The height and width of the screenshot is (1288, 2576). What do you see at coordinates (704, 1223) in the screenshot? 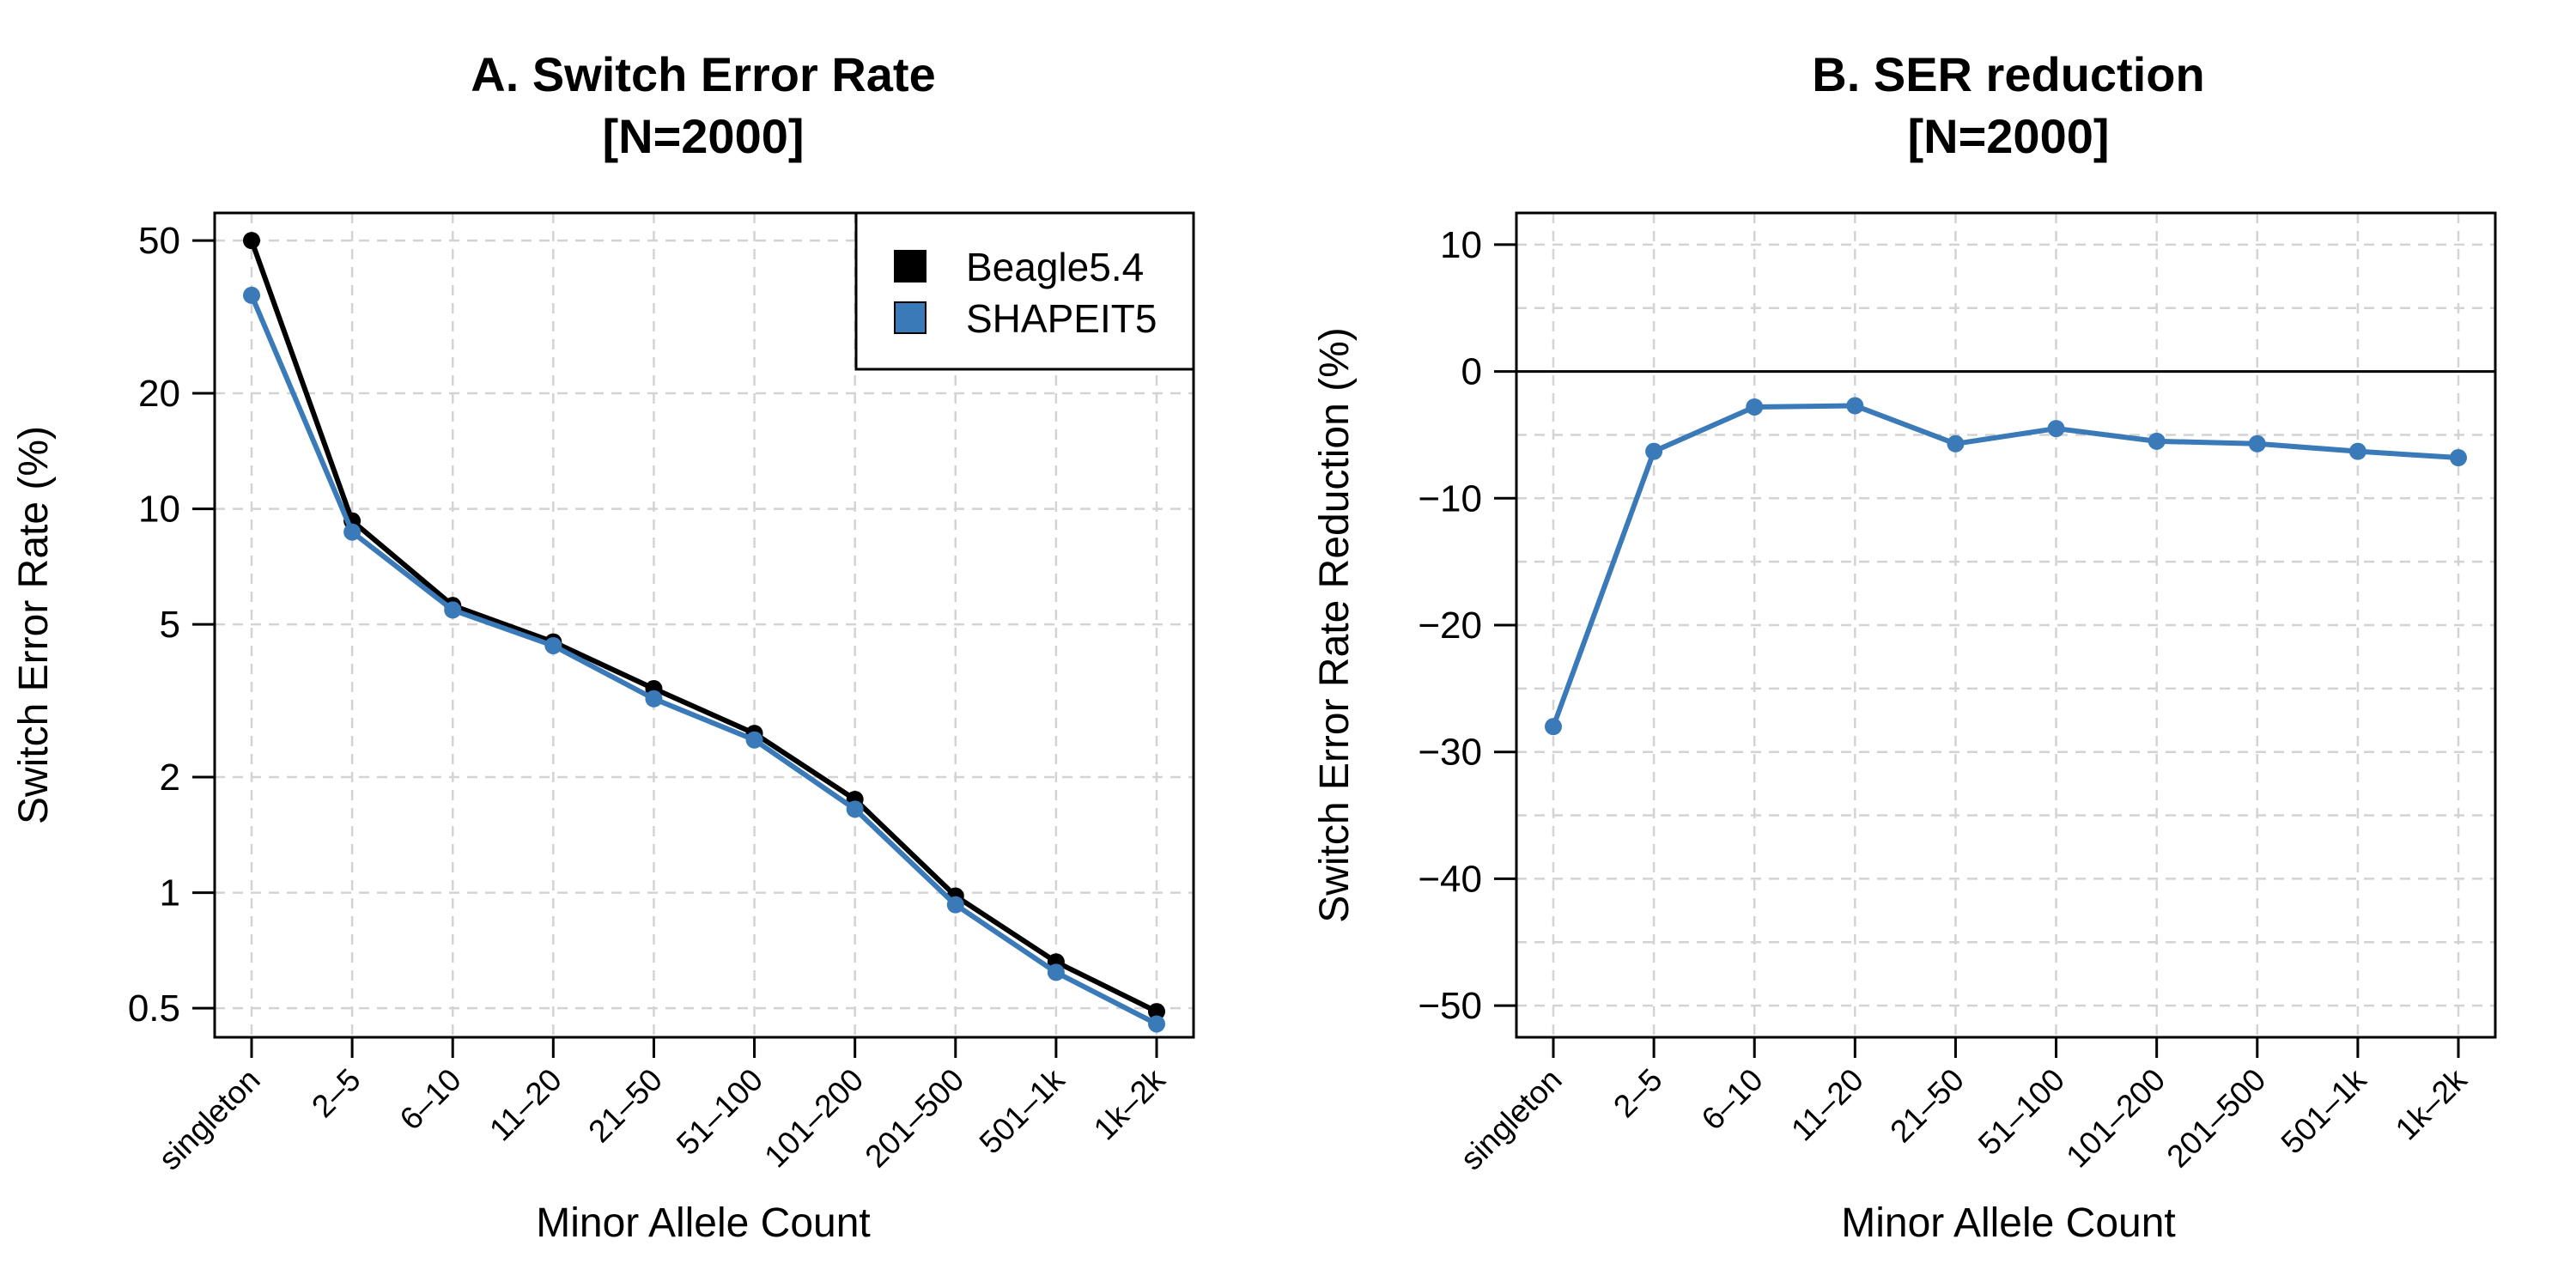
I see `panel-a-x-axis-title: Minor Allele Count` at bounding box center [704, 1223].